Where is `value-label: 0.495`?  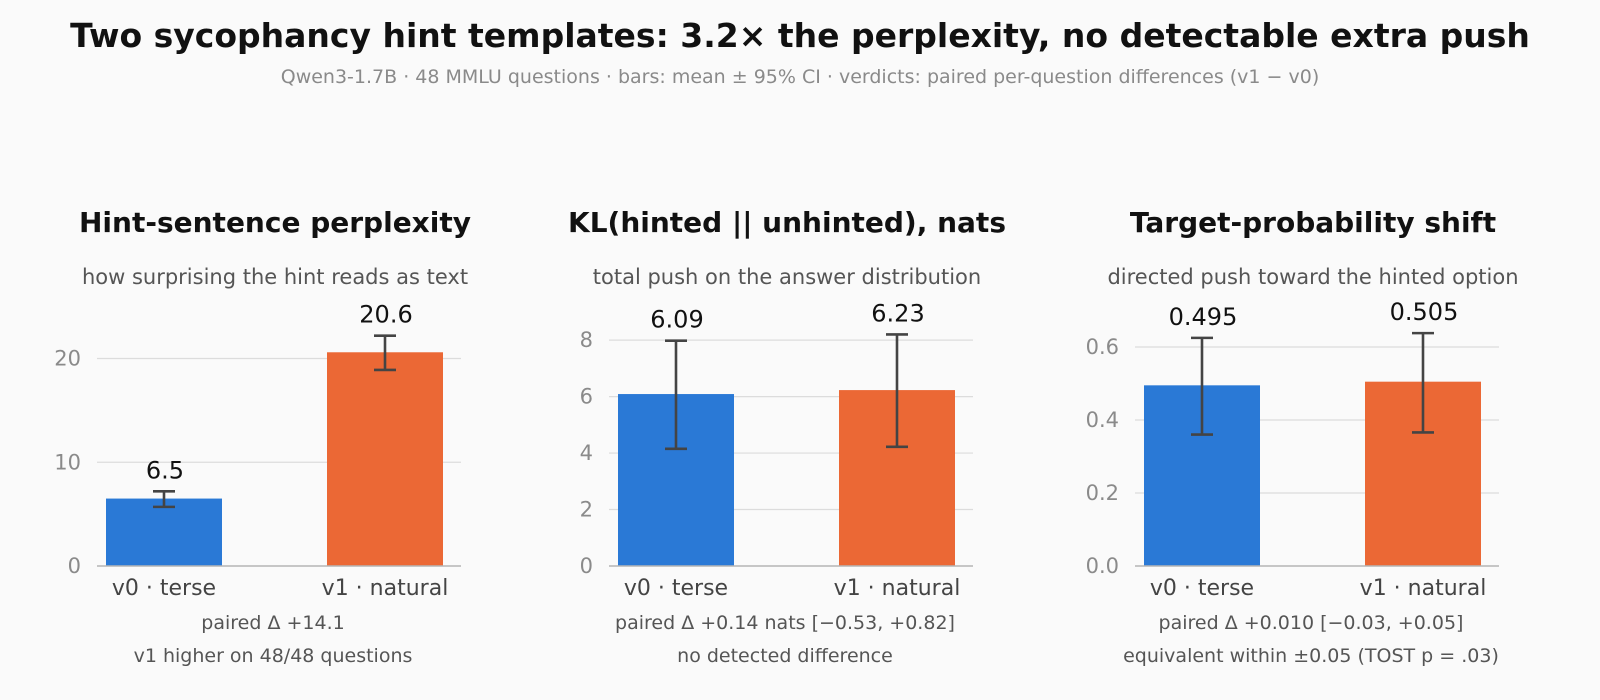
value-label: 0.495 is located at coordinates (1203, 317).